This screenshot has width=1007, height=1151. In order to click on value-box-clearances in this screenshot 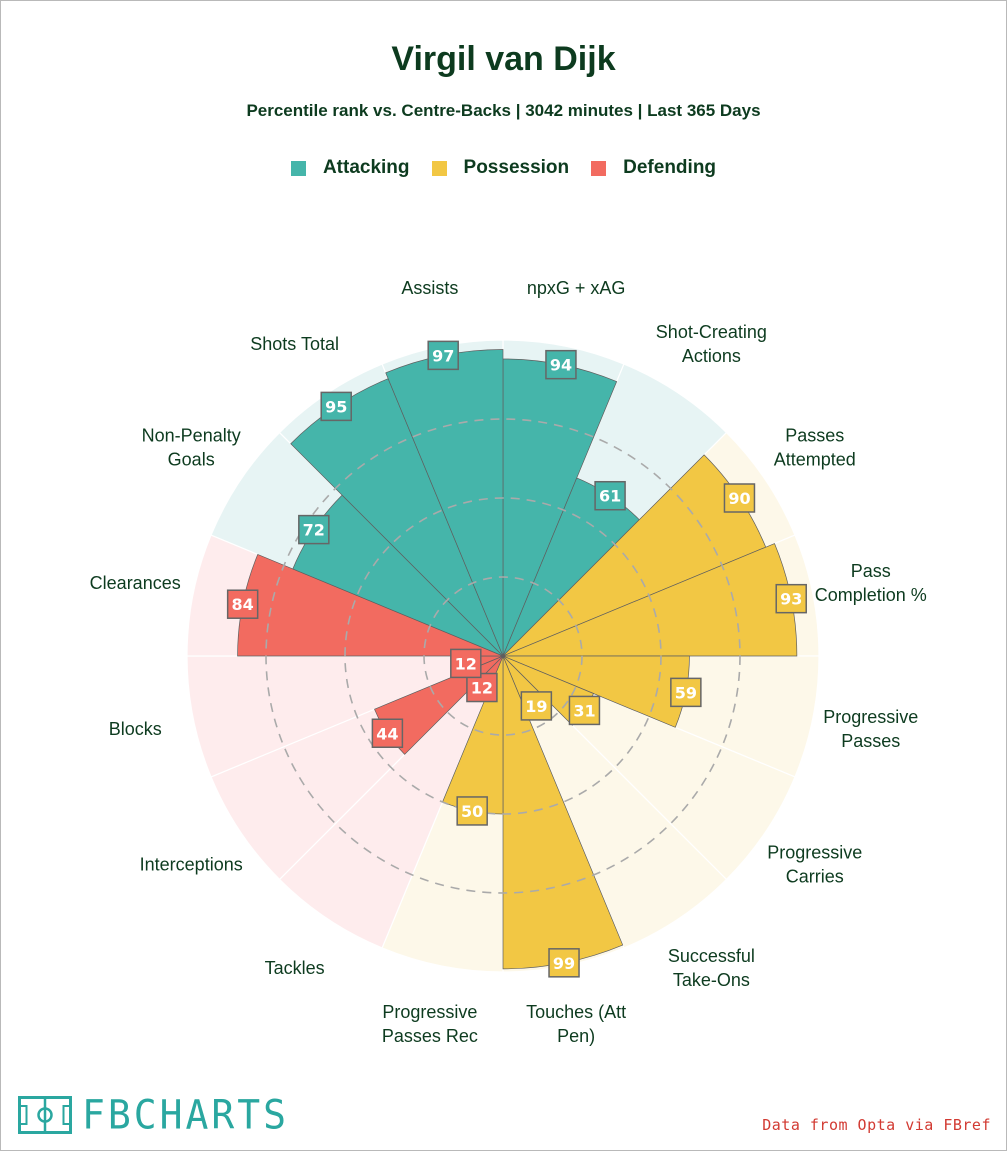, I will do `click(242, 604)`.